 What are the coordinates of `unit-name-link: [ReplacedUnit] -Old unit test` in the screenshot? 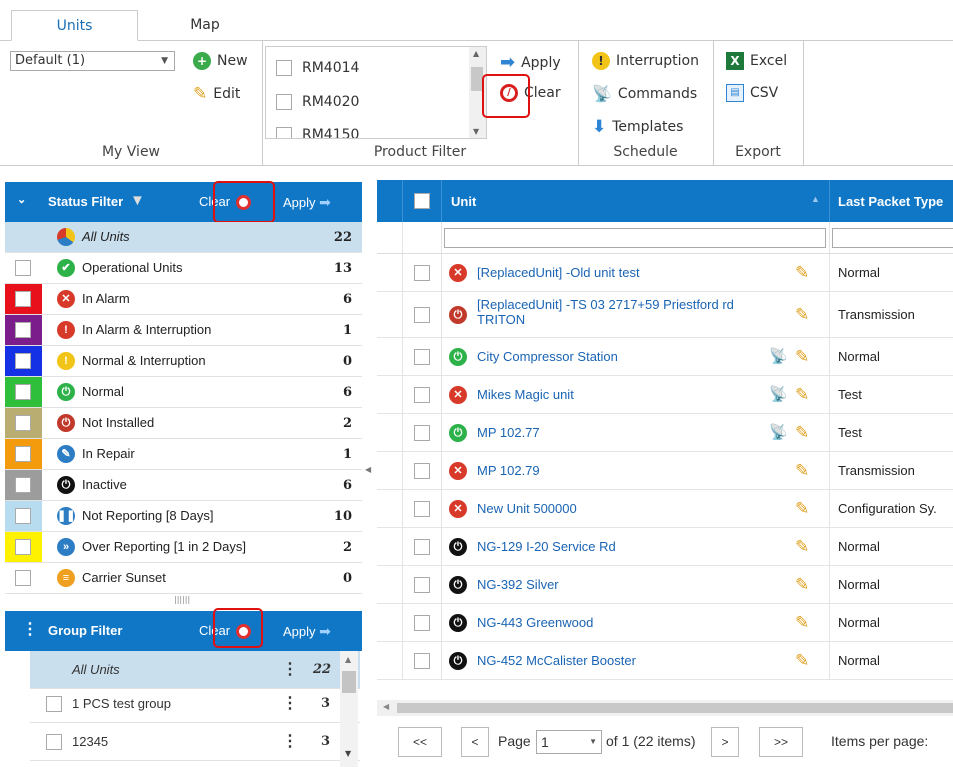 It's located at (558, 272).